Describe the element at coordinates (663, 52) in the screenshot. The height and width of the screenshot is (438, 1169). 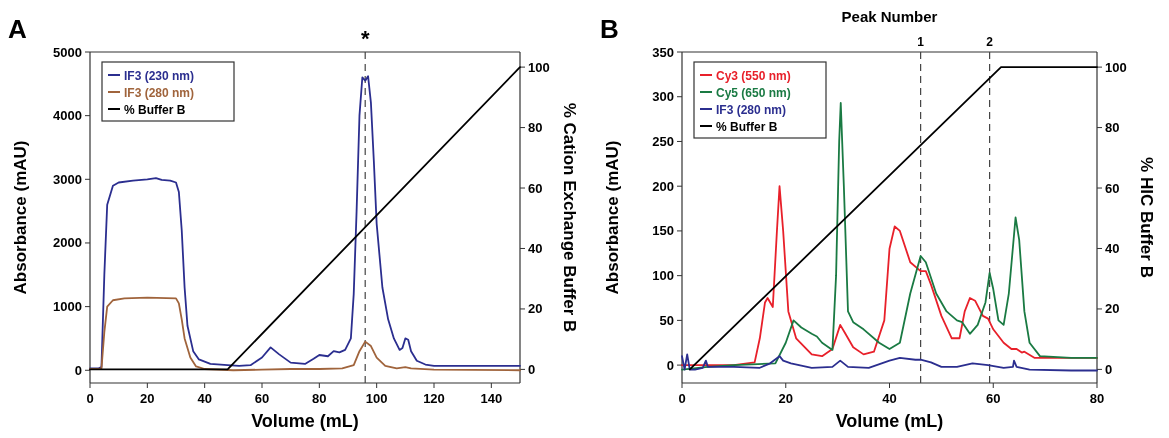
I see `y-tick-label: 350` at that location.